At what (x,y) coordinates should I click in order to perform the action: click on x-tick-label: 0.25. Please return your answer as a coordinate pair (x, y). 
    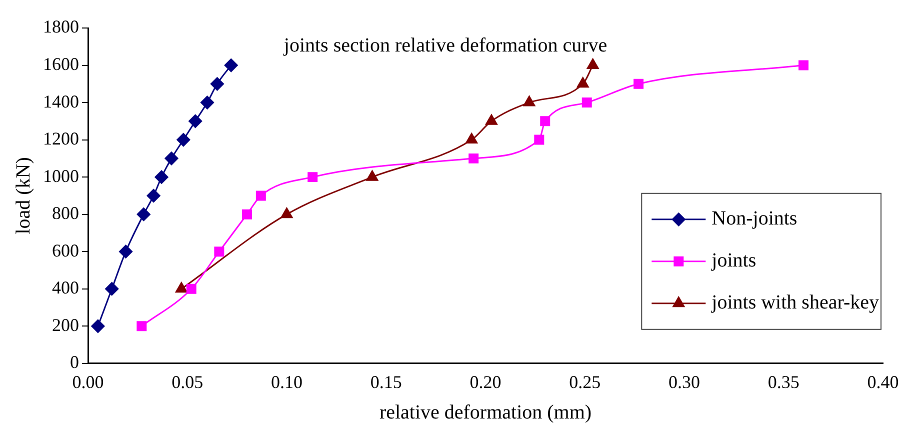
    Looking at the image, I should click on (585, 382).